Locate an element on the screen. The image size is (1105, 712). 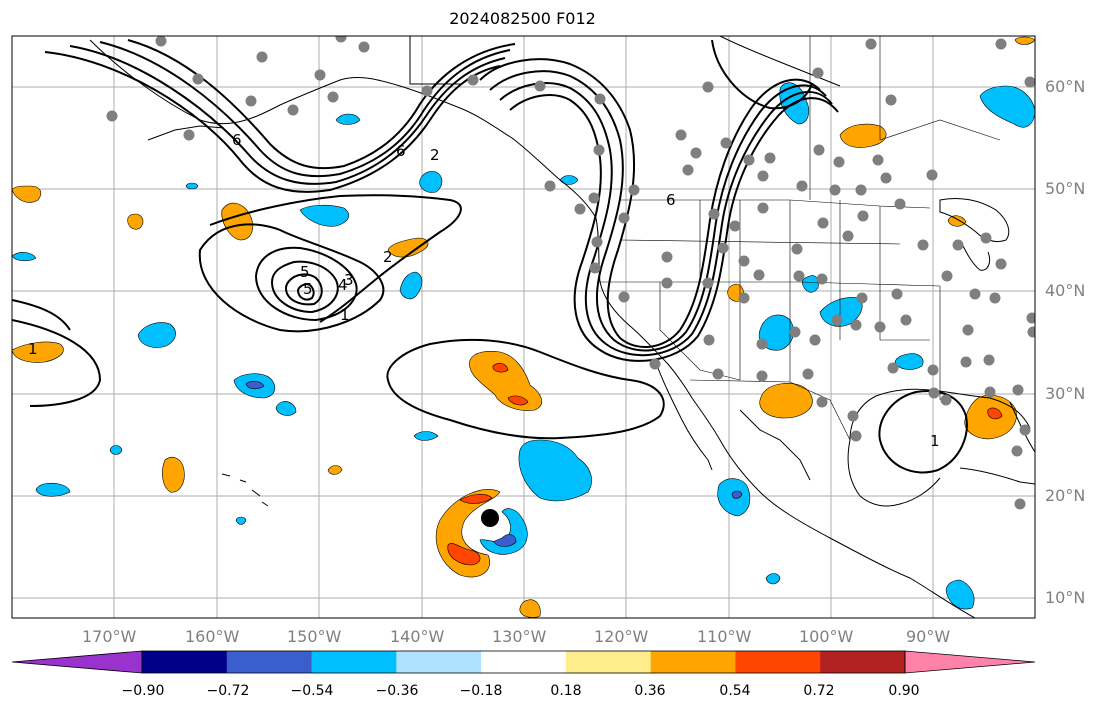
colorbar-outline is located at coordinates (523, 662).